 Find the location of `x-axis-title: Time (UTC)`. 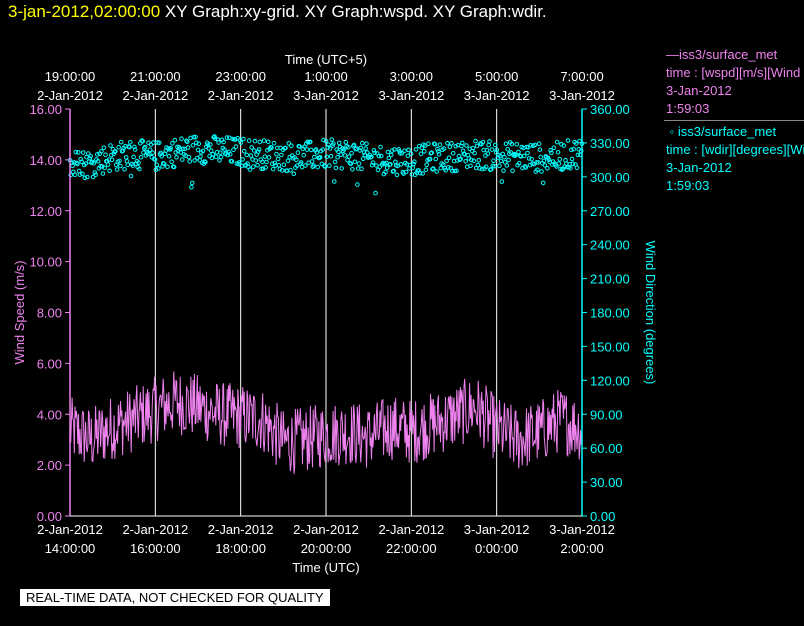

x-axis-title: Time (UTC) is located at coordinates (325, 567).